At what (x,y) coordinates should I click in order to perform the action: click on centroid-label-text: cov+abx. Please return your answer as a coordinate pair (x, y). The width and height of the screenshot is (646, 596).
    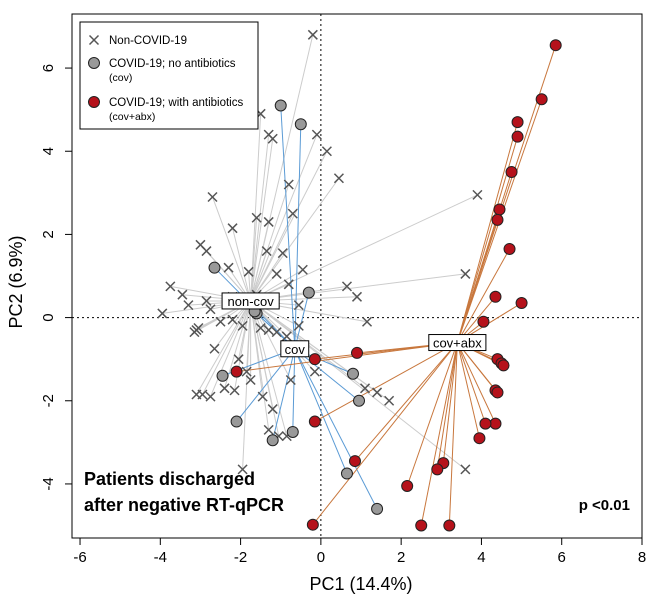
    Looking at the image, I should click on (457, 343).